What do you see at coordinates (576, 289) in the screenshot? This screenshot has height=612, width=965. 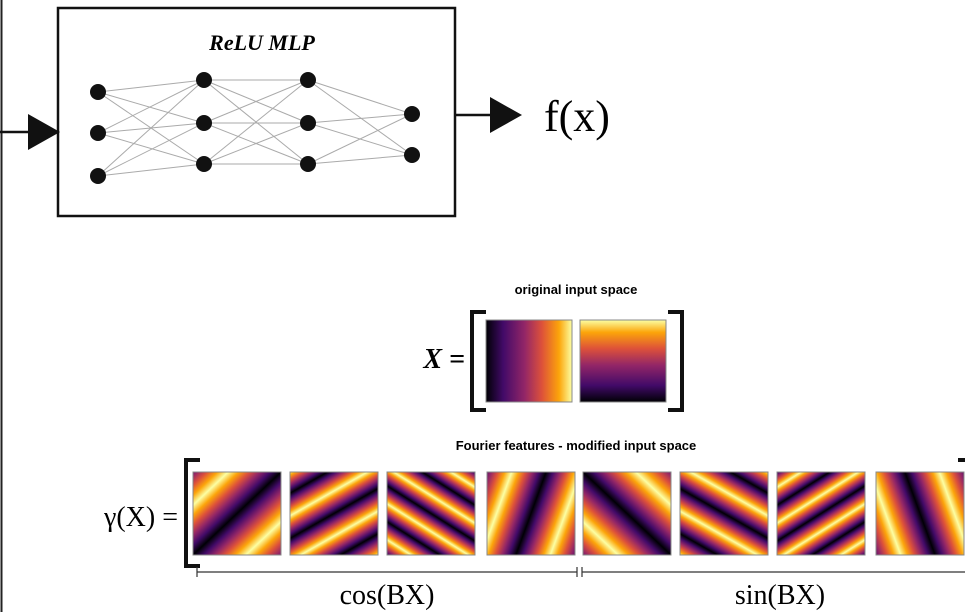 I see `caption: original input space` at bounding box center [576, 289].